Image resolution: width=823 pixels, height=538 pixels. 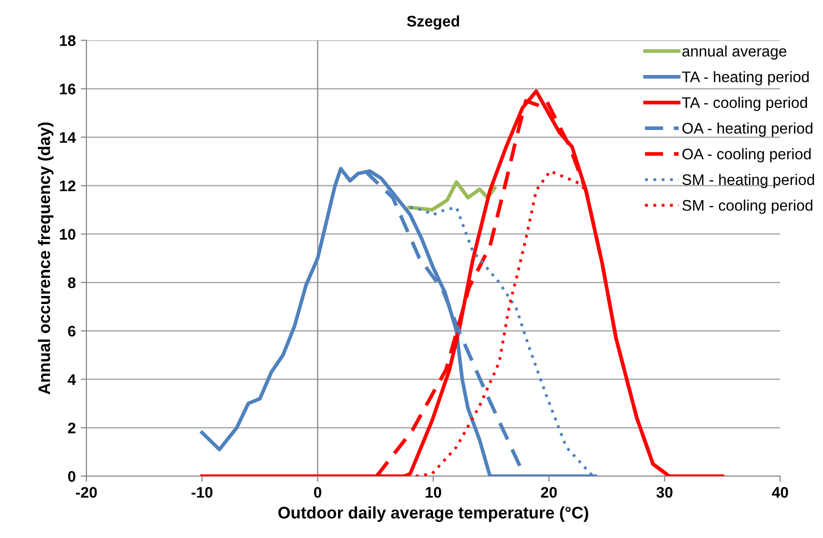 What do you see at coordinates (745, 78) in the screenshot?
I see `legend-label: TA - heating period` at bounding box center [745, 78].